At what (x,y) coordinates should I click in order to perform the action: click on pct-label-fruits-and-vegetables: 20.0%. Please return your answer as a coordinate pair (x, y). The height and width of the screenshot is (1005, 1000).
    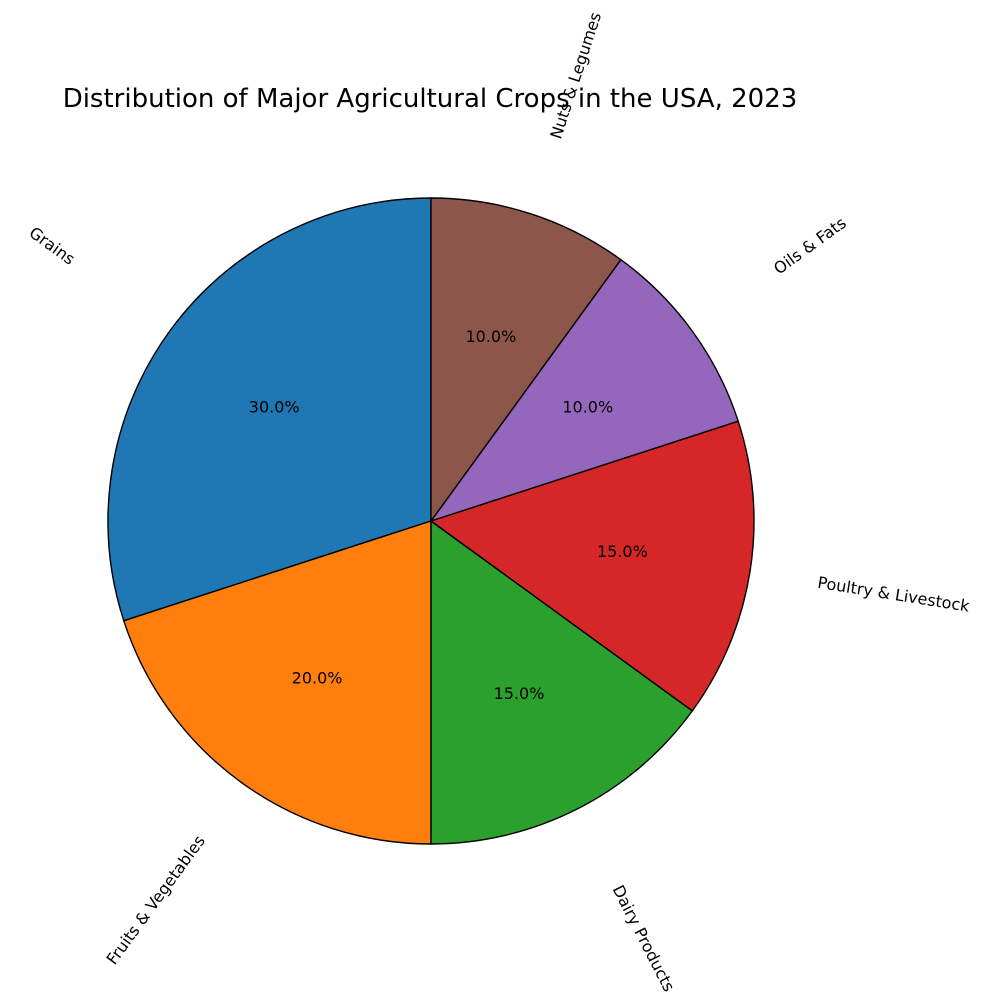
    Looking at the image, I should click on (317, 677).